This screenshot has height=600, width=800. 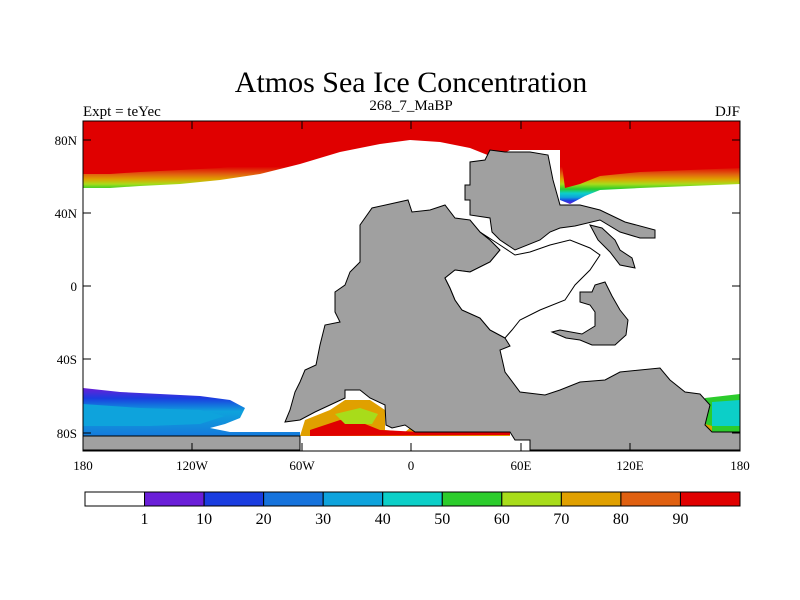 What do you see at coordinates (630, 465) in the screenshot?
I see `lon-tick-120e: 120E` at bounding box center [630, 465].